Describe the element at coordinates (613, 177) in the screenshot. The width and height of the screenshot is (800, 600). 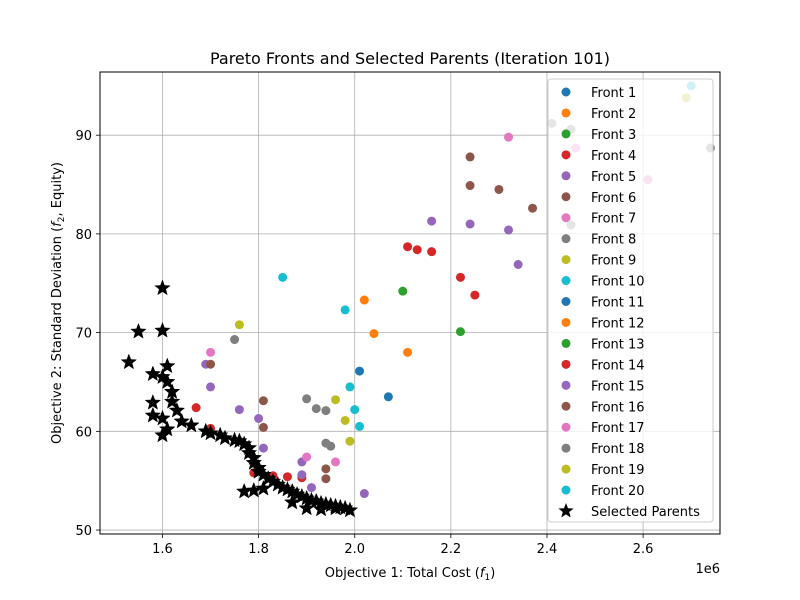
I see `legend-label: Front 5` at that location.